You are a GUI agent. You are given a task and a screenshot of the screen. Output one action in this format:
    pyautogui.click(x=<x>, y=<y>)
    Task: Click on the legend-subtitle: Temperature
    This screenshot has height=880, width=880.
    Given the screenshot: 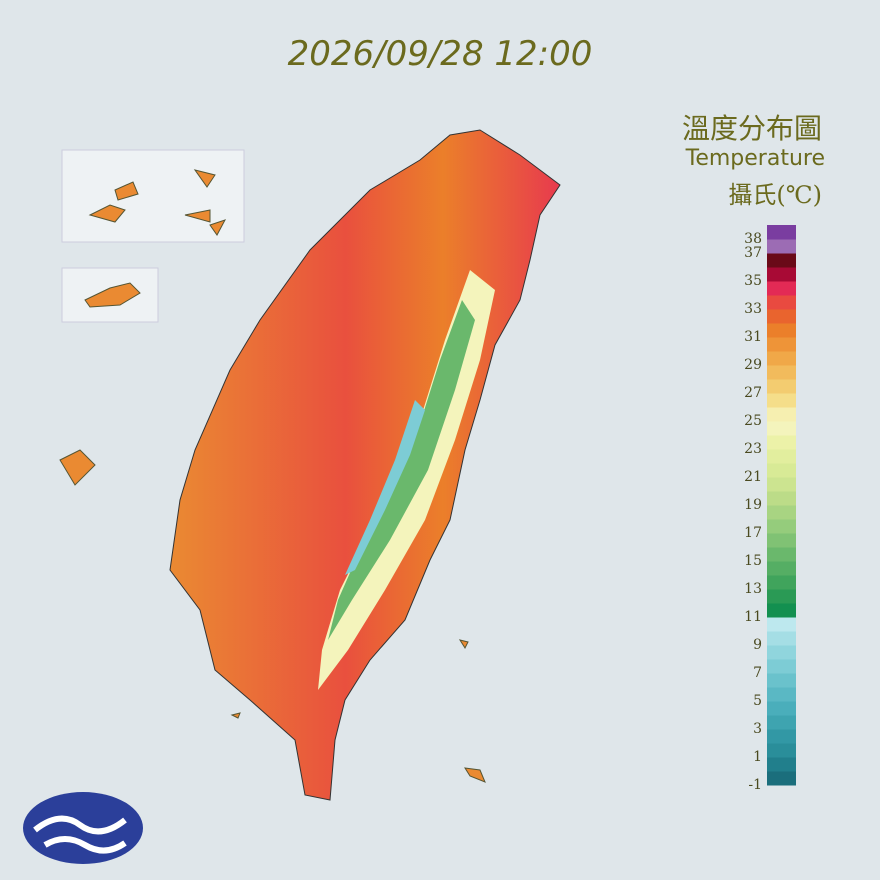 What is the action you would take?
    pyautogui.click(x=755, y=158)
    